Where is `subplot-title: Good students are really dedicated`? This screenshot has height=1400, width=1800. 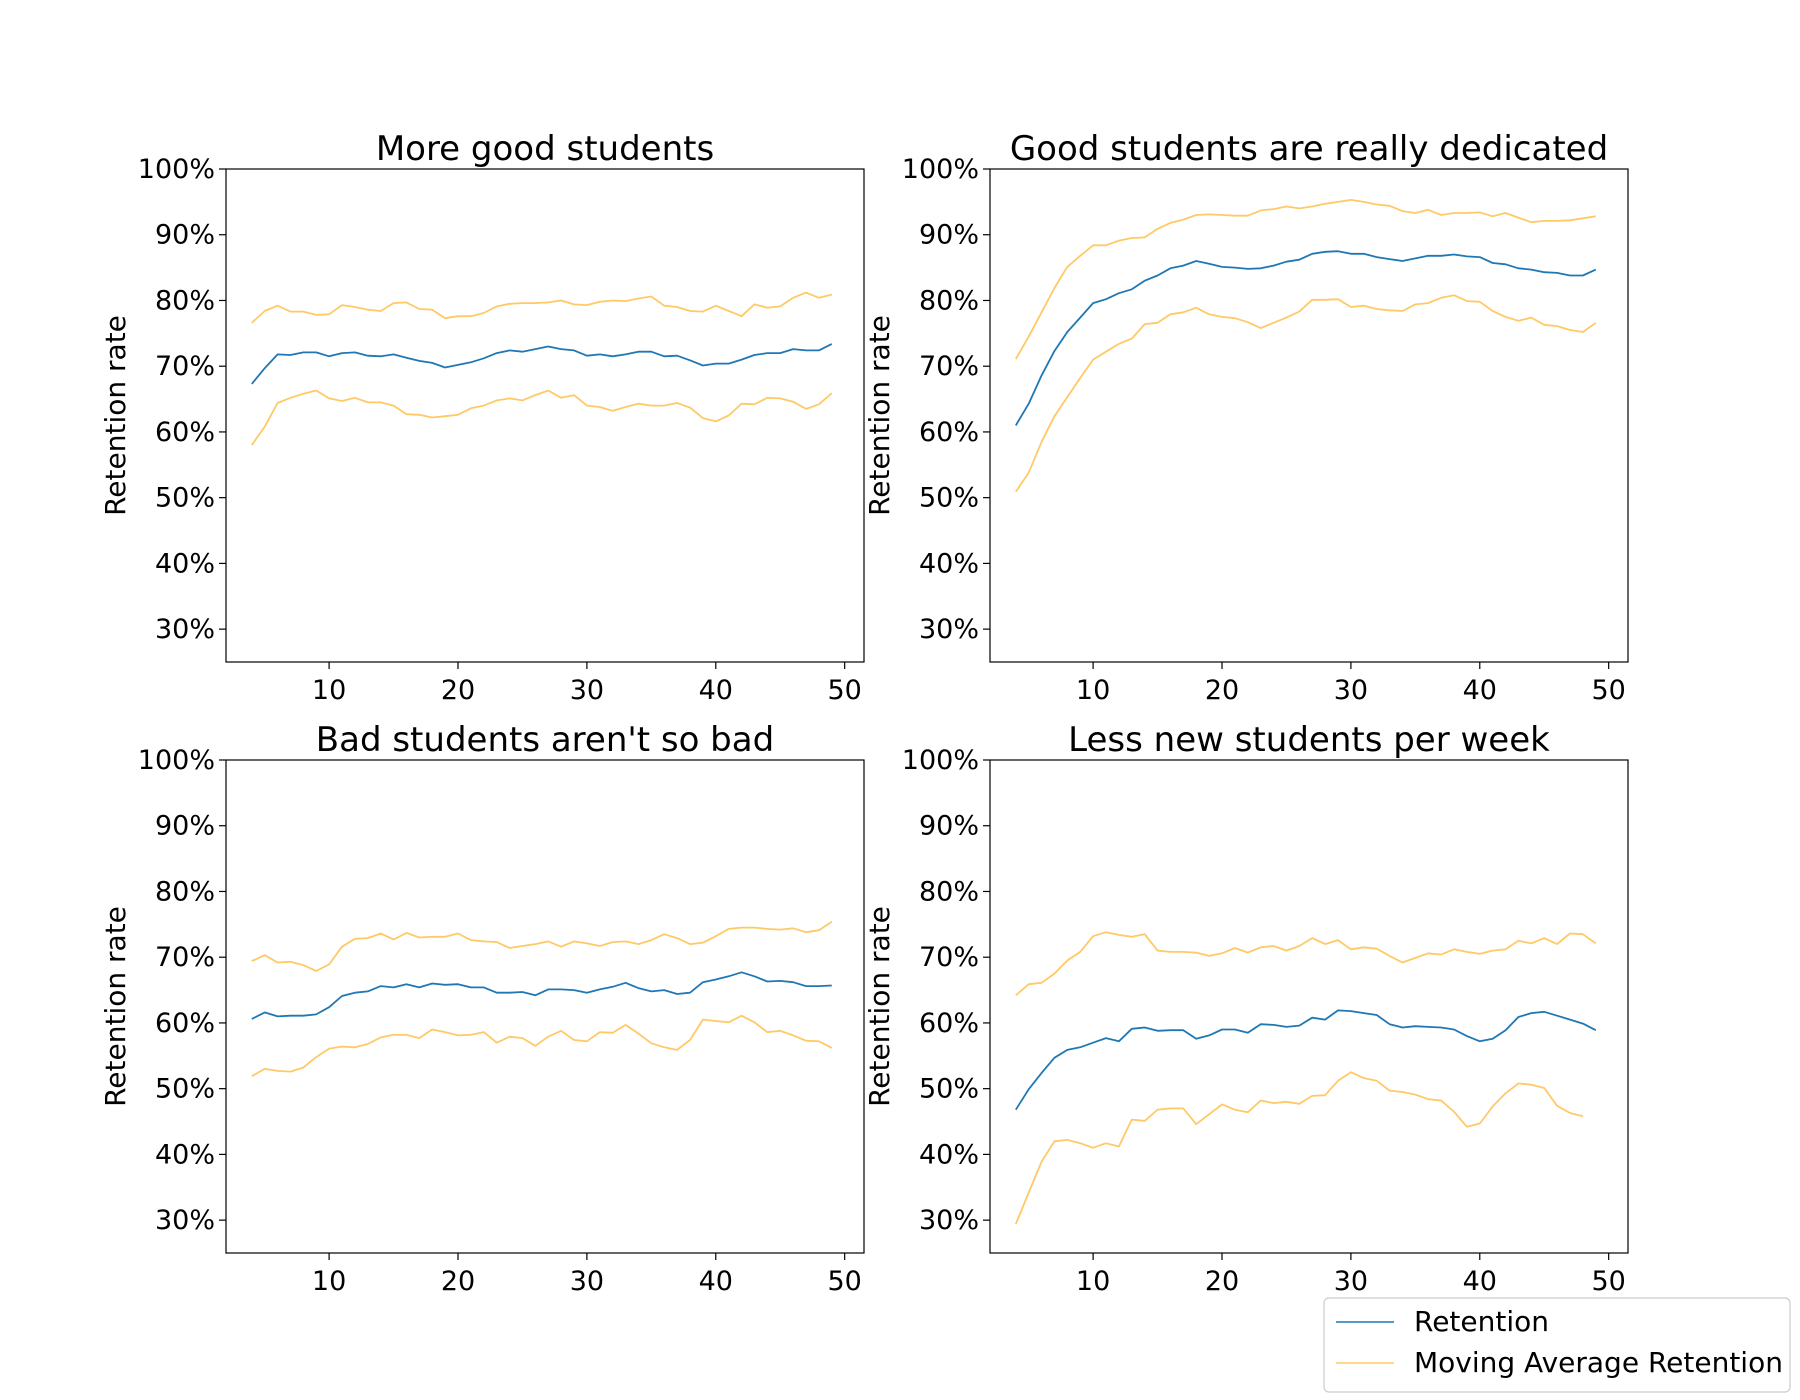
subplot-title: Good students are really dedicated is located at coordinates (1309, 149).